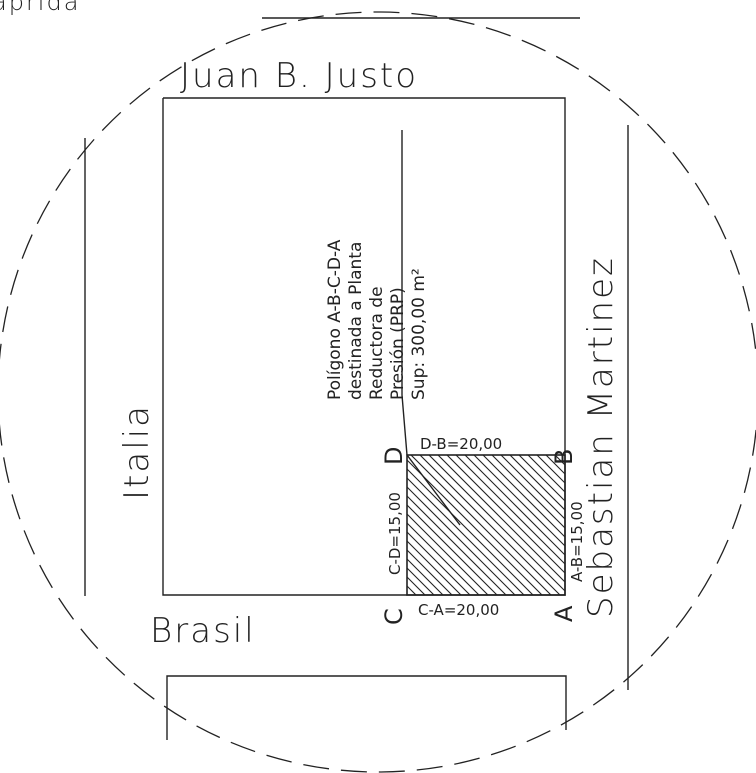  What do you see at coordinates (394, 456) in the screenshot?
I see `vertex-label-d: D` at bounding box center [394, 456].